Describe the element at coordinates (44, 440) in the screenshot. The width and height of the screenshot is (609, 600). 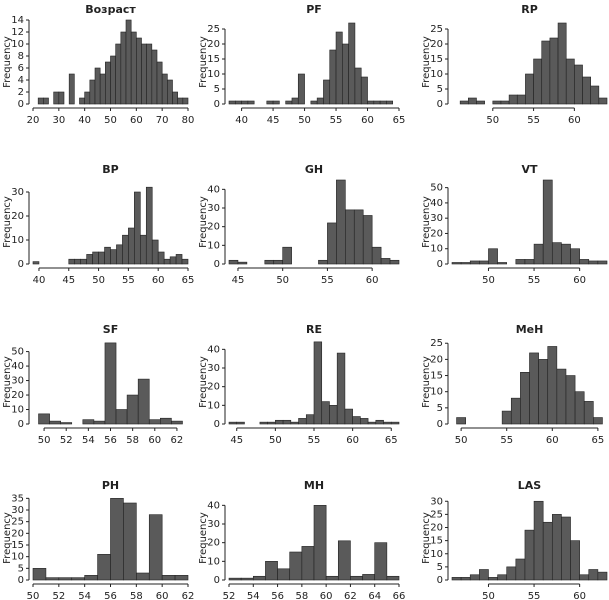
I see `x-tick-label: 50` at that location.